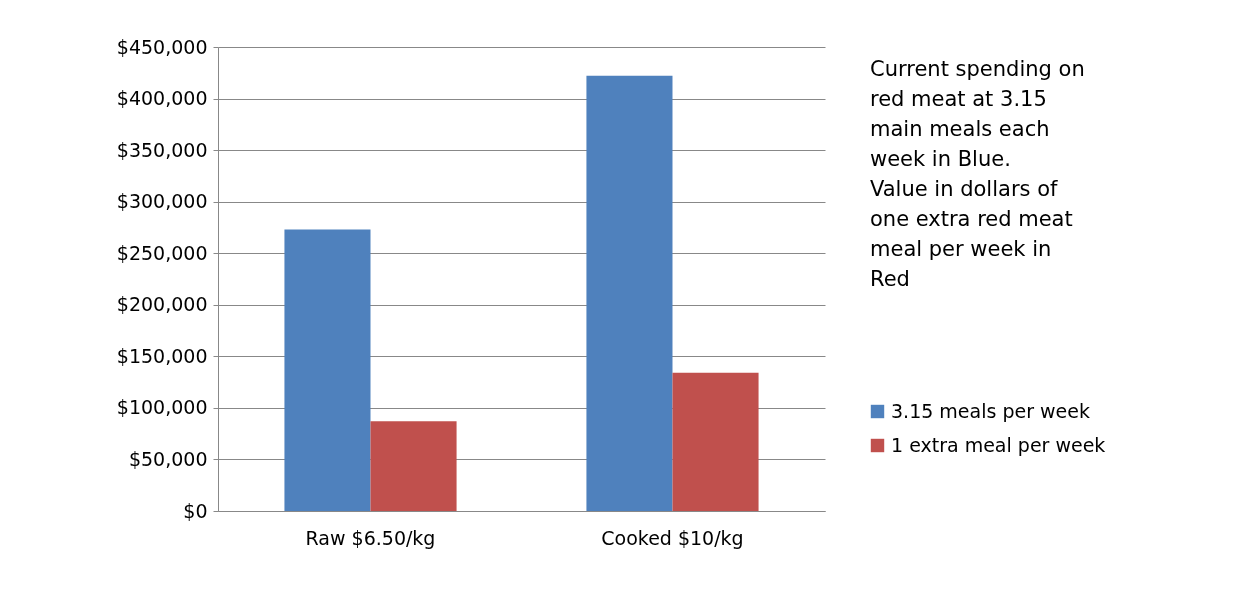 This screenshot has width=1254, height=596. Describe the element at coordinates (971, 234) in the screenshot. I see `text: Value in dollars of one extra red meat meal per week in Red` at that location.